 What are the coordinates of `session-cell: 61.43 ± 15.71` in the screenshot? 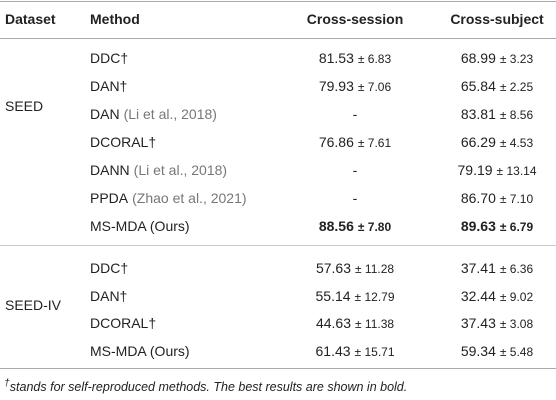 It's located at (355, 351).